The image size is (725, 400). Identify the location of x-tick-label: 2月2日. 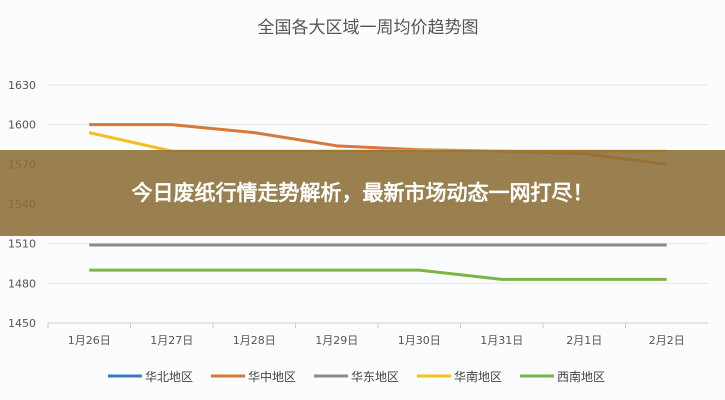
(667, 340).